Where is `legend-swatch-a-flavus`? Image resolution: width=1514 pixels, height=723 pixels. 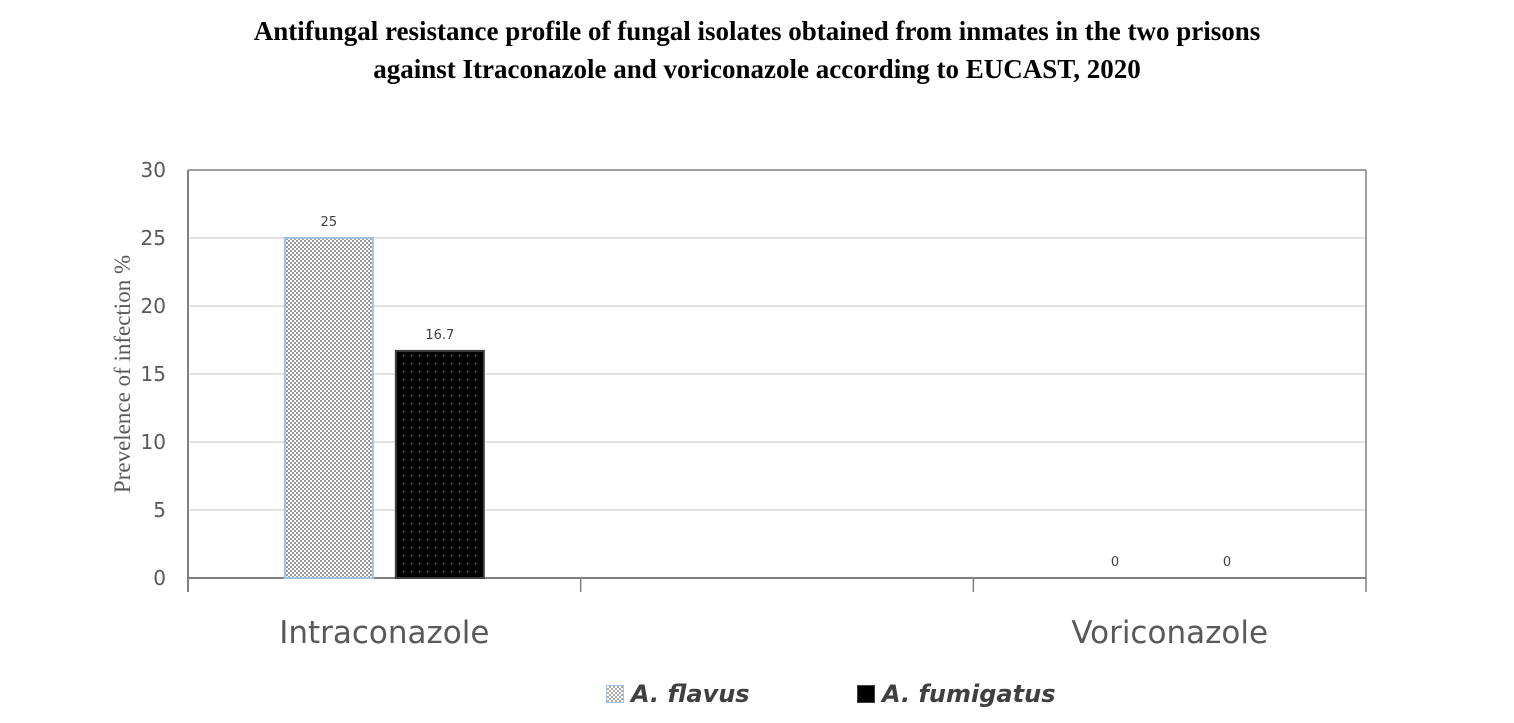 legend-swatch-a-flavus is located at coordinates (615, 694).